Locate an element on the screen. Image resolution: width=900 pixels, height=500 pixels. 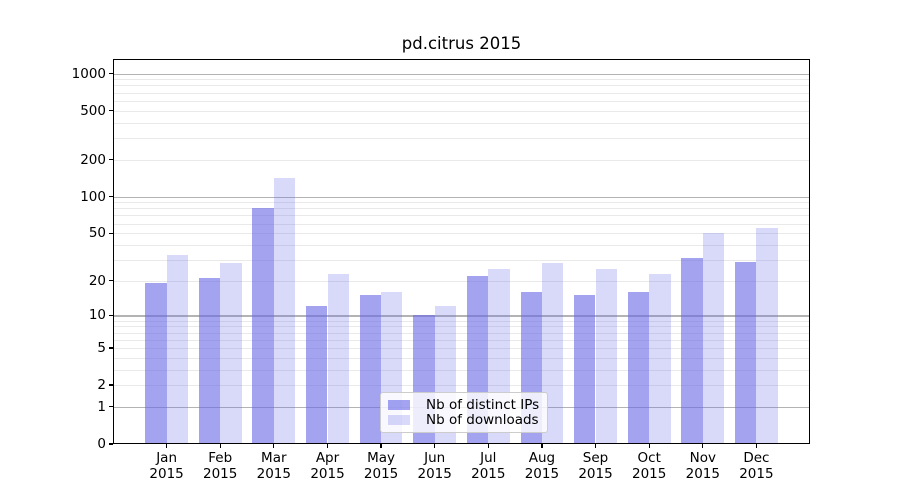
bar-distinct-ips-may is located at coordinates (370, 369).